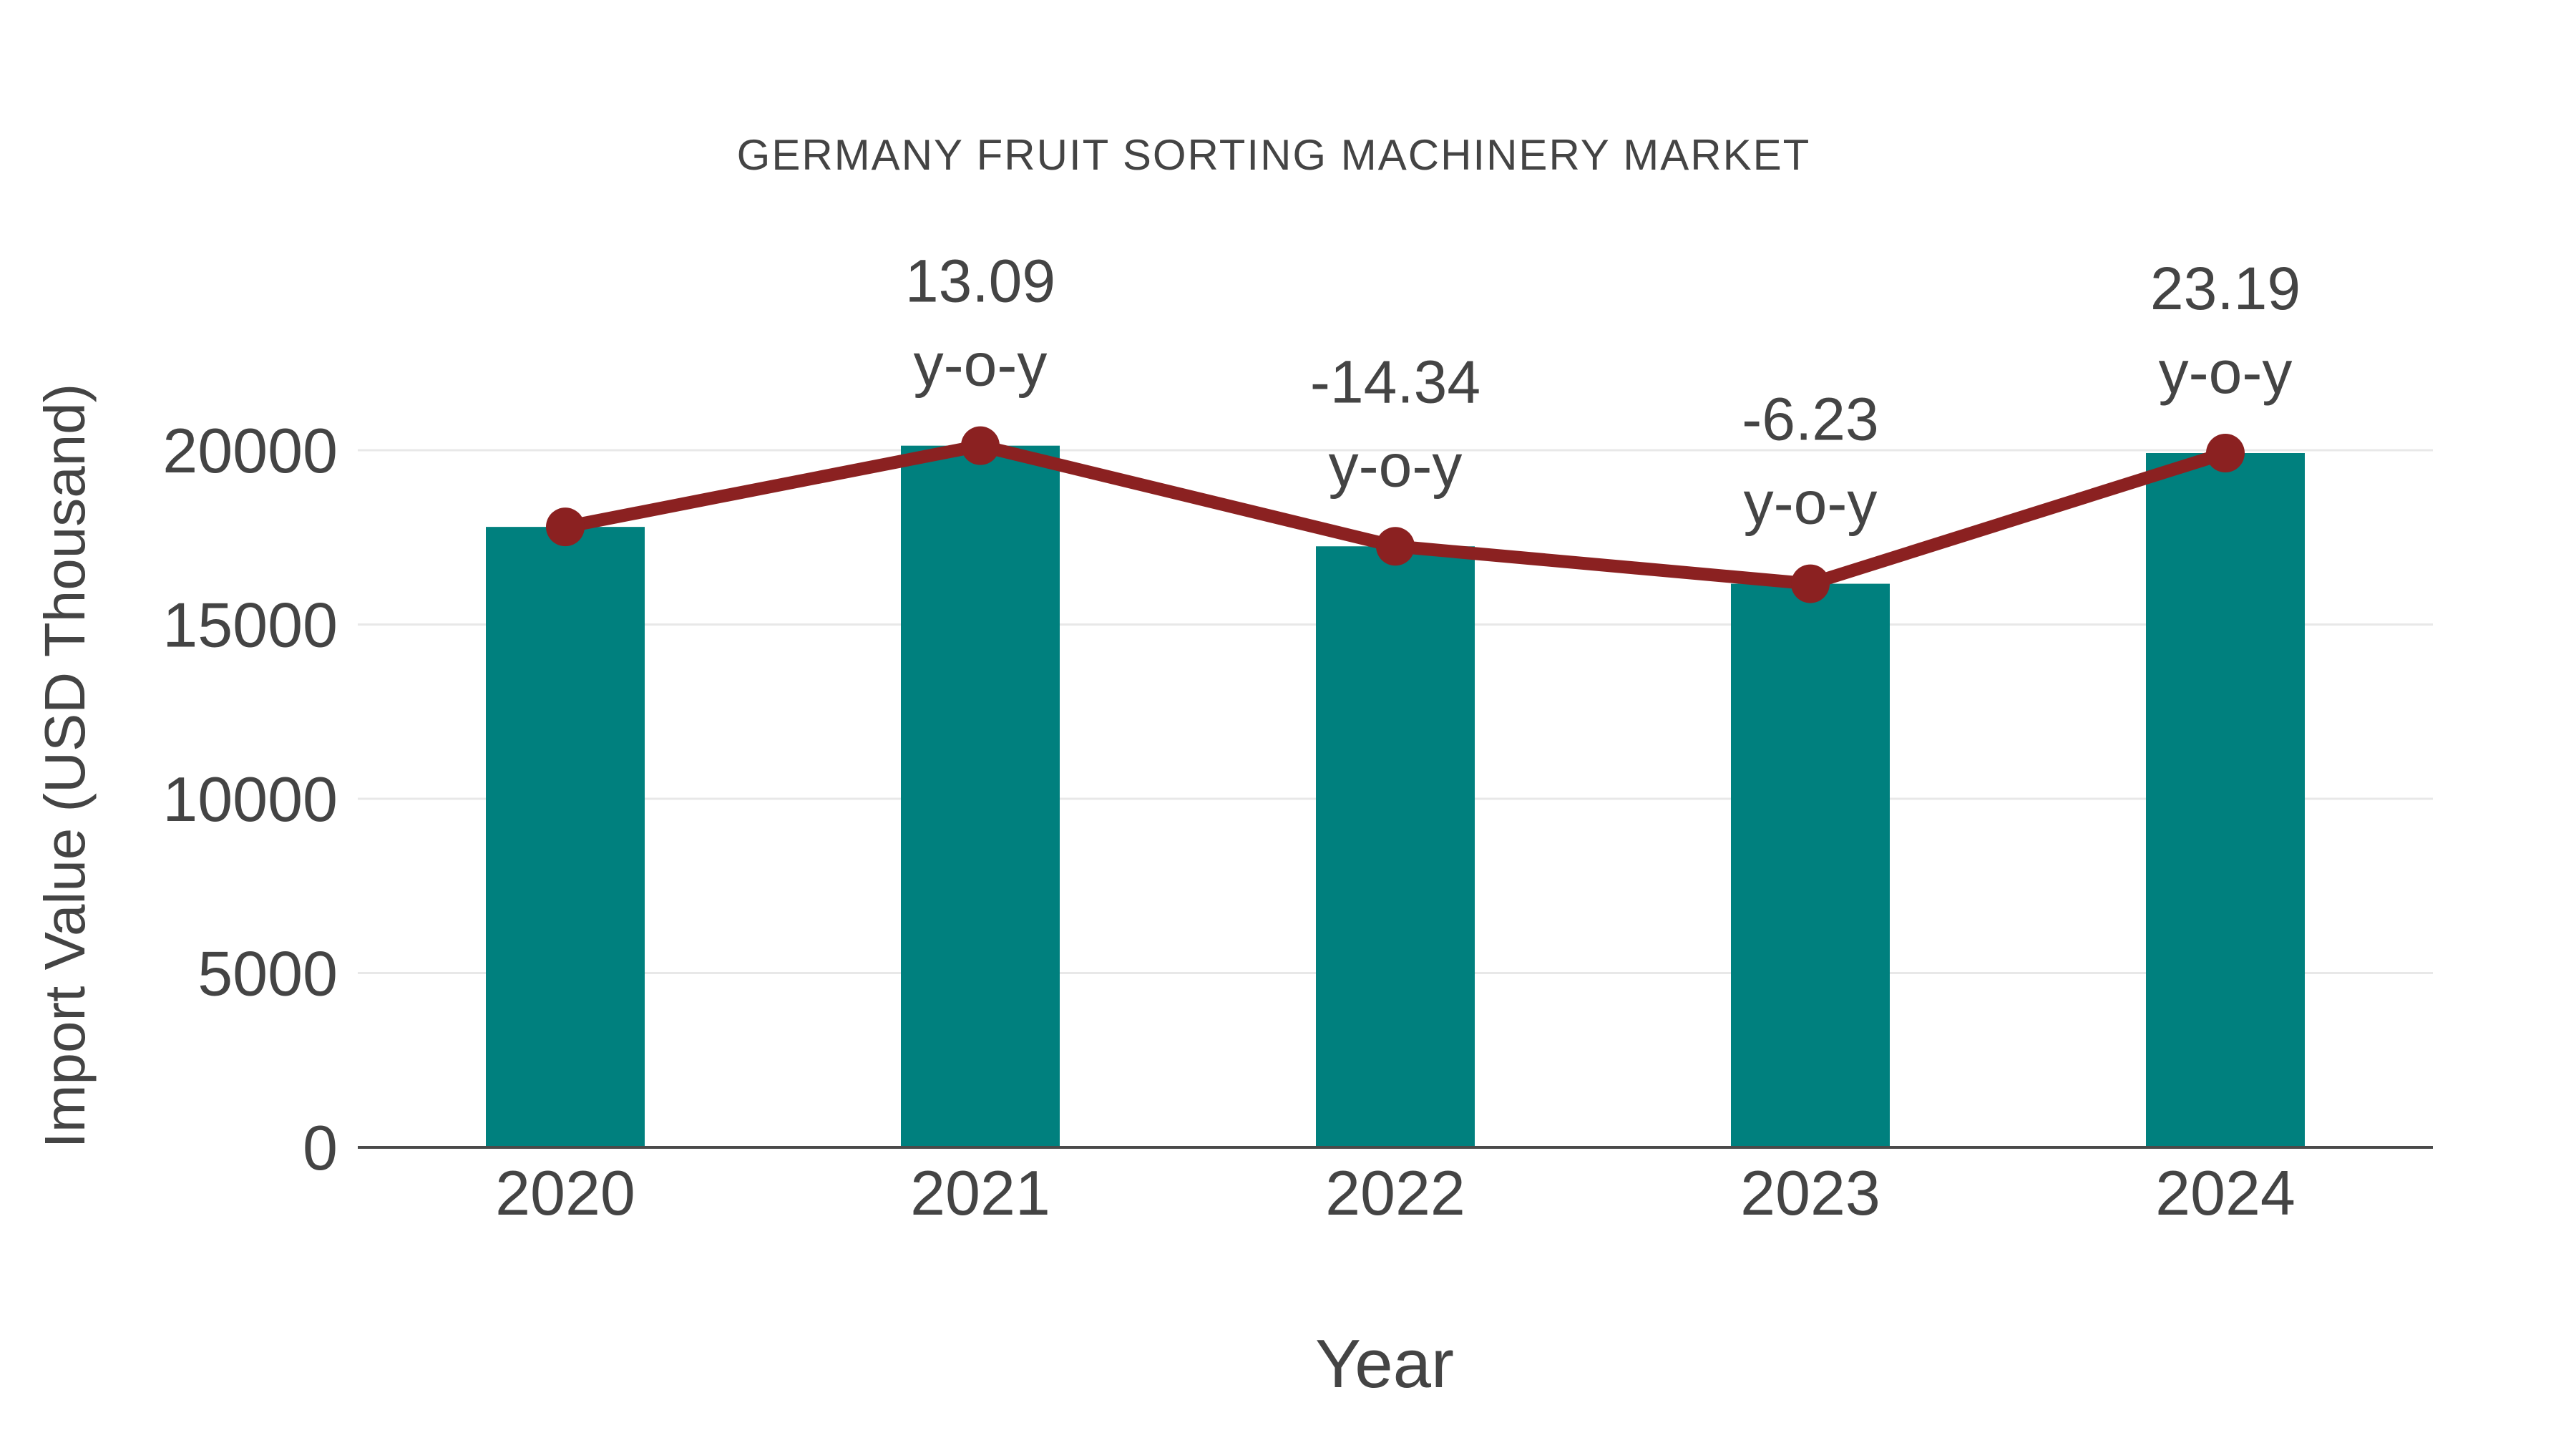 The height and width of the screenshot is (1453, 2576). I want to click on y-tick-label-10000: 10000, so click(250, 799).